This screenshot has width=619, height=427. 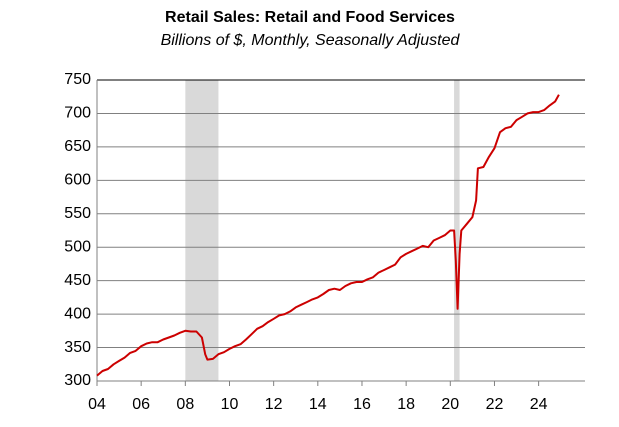 What do you see at coordinates (362, 404) in the screenshot?
I see `x-tick-label: 16` at bounding box center [362, 404].